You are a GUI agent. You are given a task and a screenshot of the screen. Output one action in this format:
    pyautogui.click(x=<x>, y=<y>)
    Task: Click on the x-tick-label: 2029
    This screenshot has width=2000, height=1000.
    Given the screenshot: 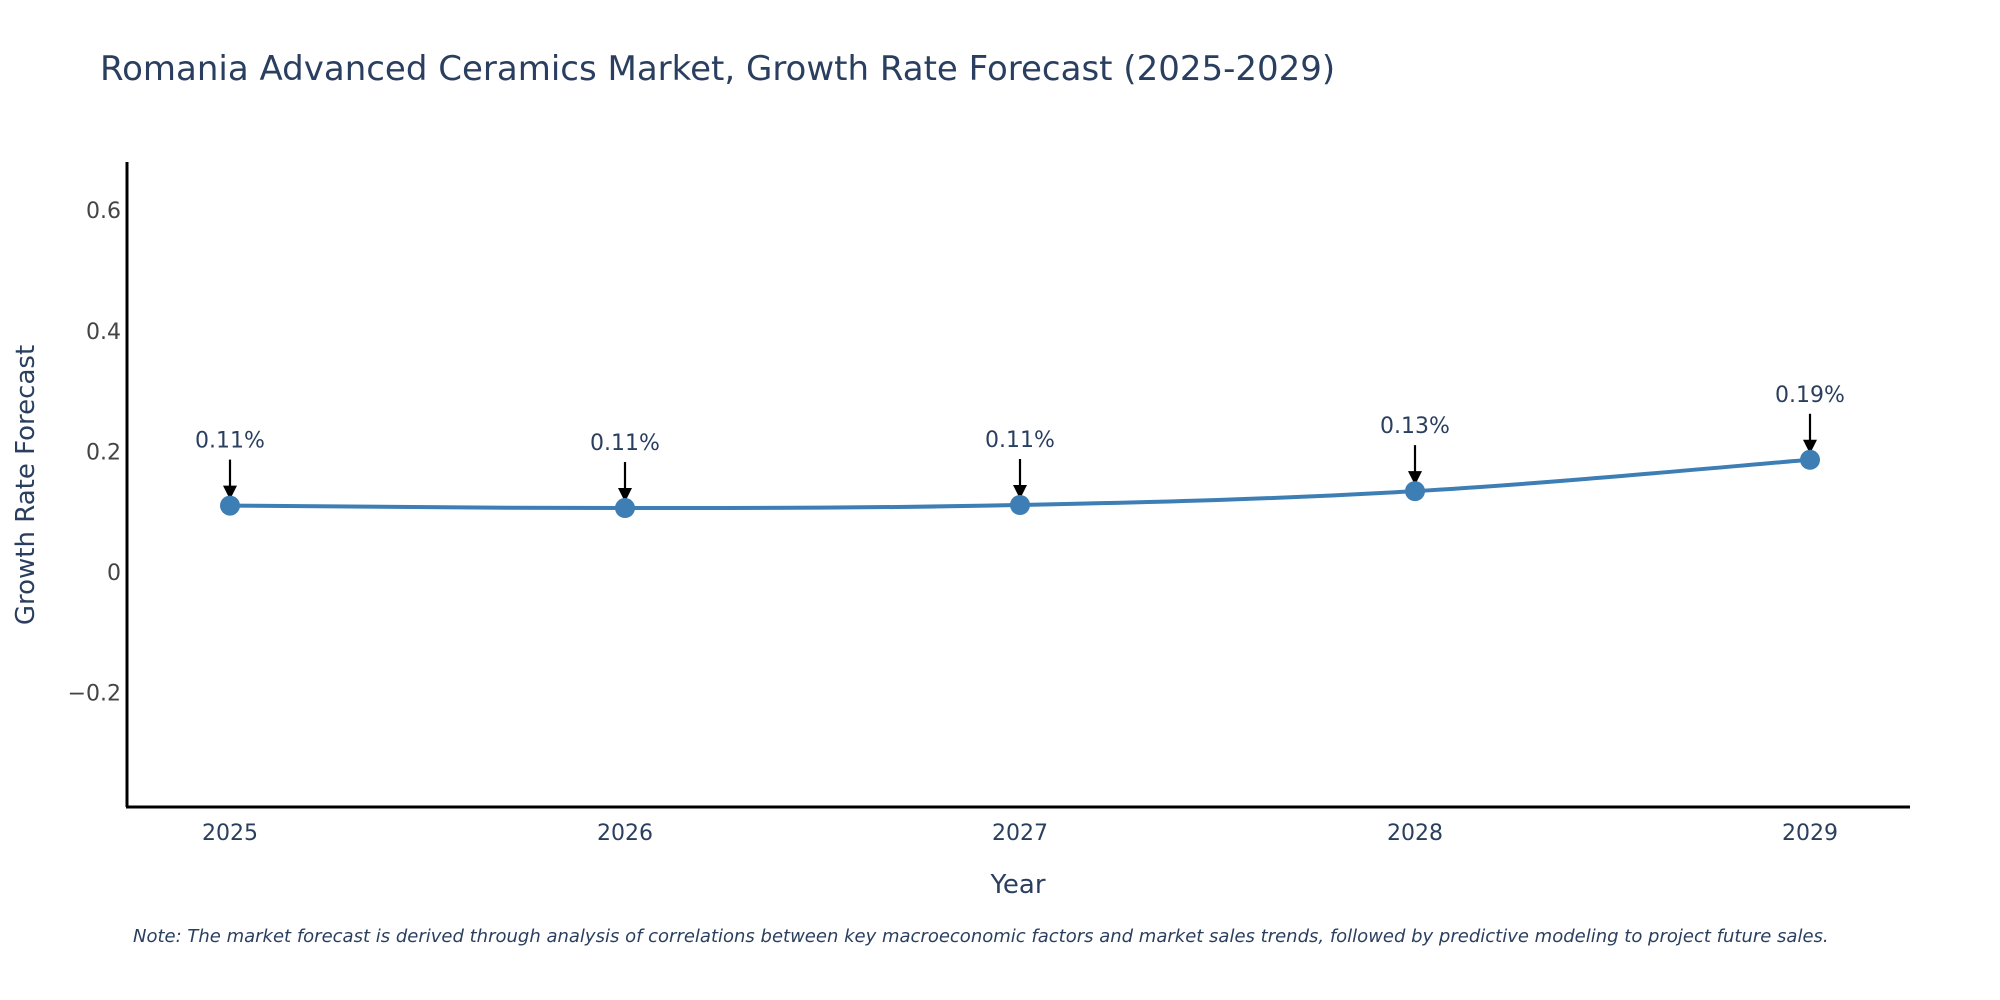 What is the action you would take?
    pyautogui.click(x=1810, y=833)
    